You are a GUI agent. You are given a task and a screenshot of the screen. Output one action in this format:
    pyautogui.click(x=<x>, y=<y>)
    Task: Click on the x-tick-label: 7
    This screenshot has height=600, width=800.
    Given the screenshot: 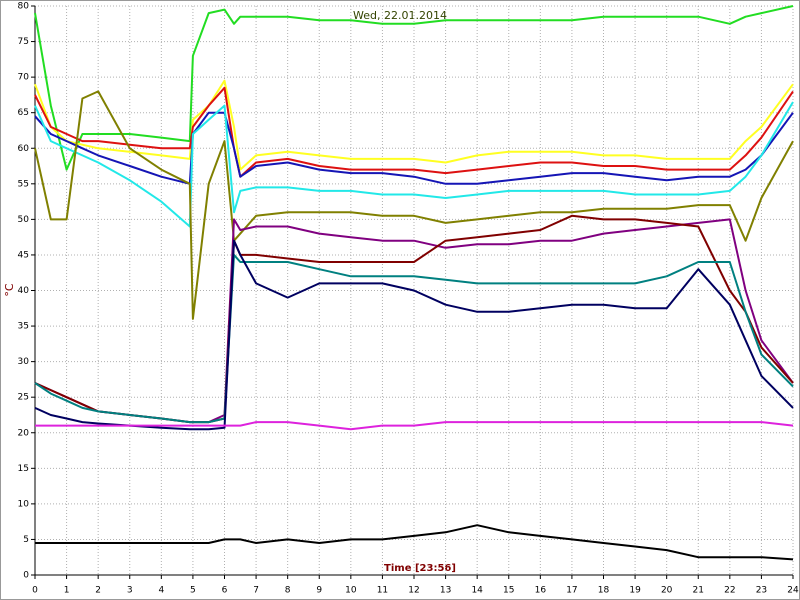 What is the action you would take?
    pyautogui.click(x=256, y=591)
    